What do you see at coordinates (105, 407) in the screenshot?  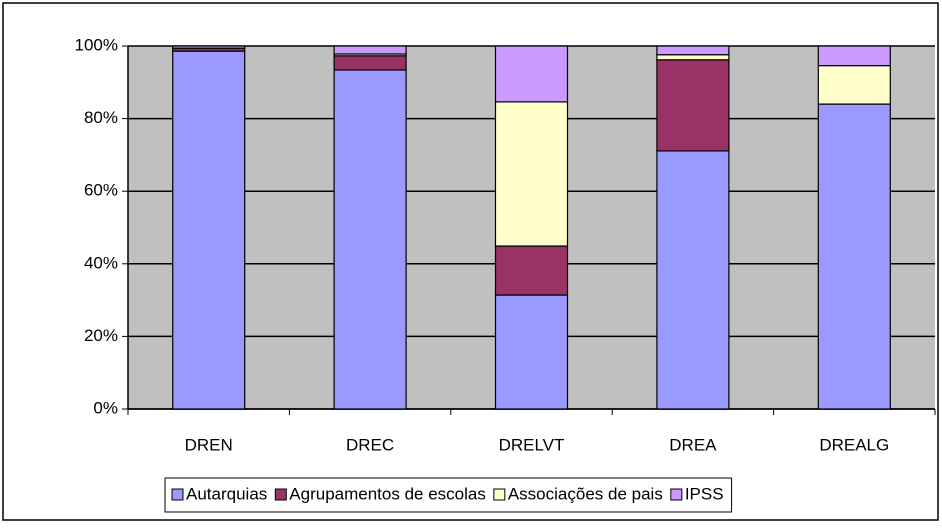 I see `y-tick-label: 0%` at bounding box center [105, 407].